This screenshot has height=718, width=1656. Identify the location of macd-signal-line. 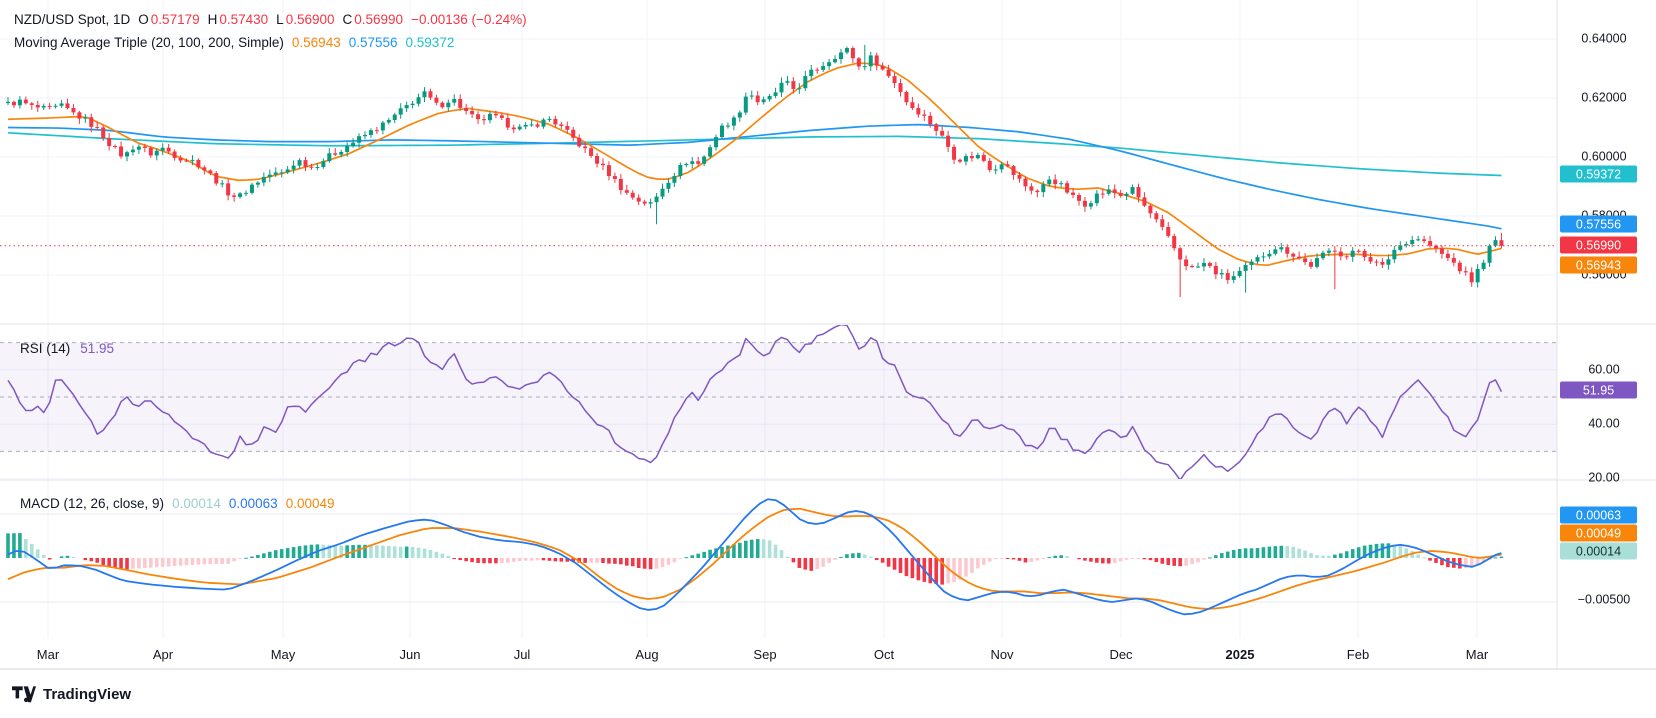
(754, 558).